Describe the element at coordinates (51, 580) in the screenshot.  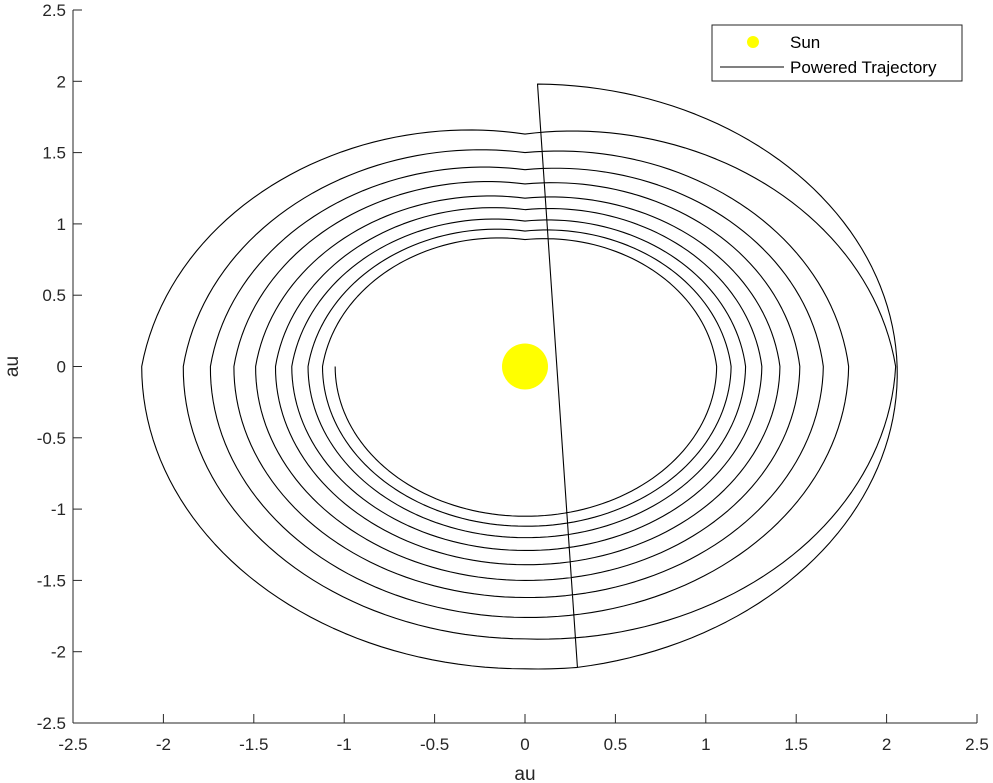
I see `y-tick-label: -1.5` at that location.